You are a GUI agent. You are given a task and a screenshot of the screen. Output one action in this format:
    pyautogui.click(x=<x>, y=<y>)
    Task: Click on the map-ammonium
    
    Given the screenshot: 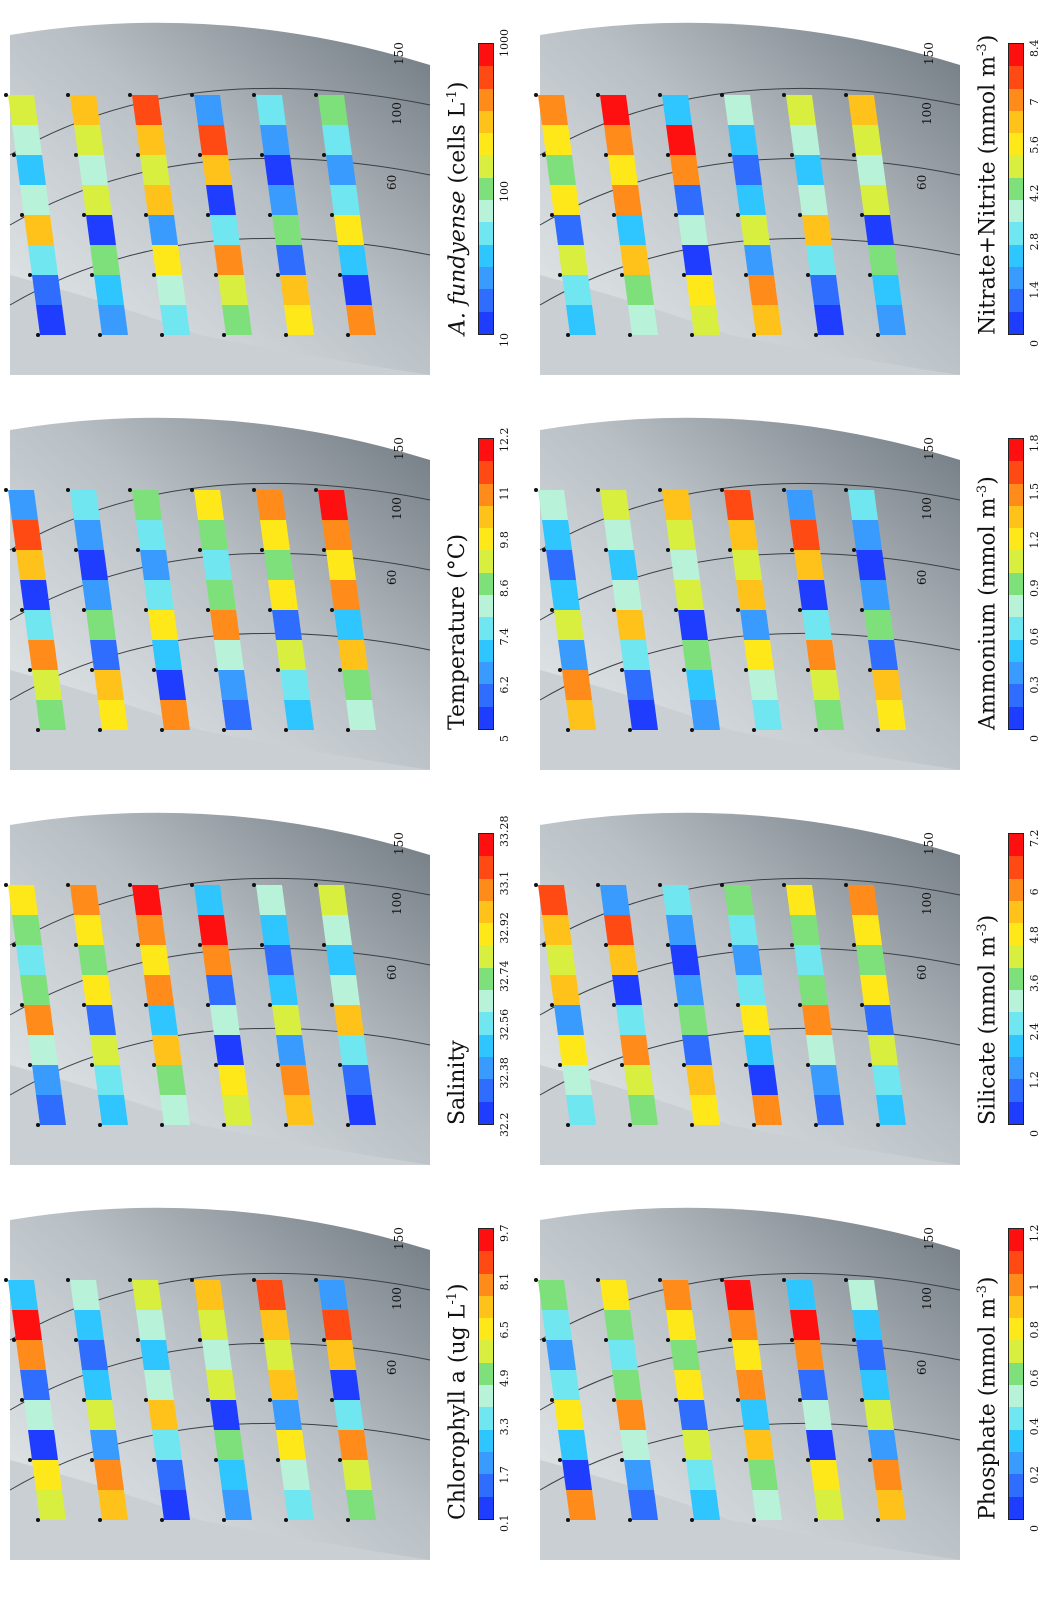 What is the action you would take?
    pyautogui.click(x=747, y=593)
    